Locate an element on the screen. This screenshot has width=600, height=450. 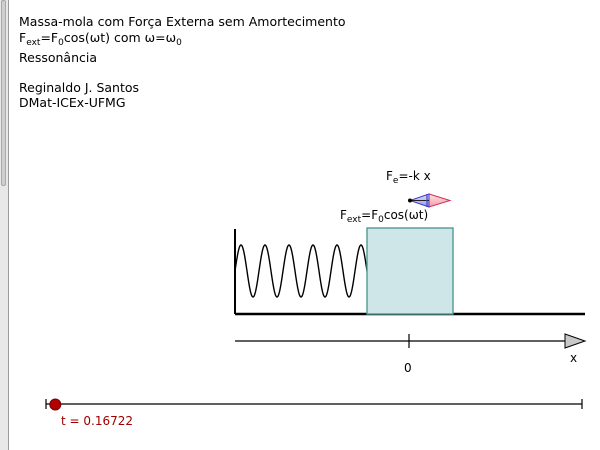
external-force-label: Fext=F0cos(ωt) is located at coordinates (384, 216).